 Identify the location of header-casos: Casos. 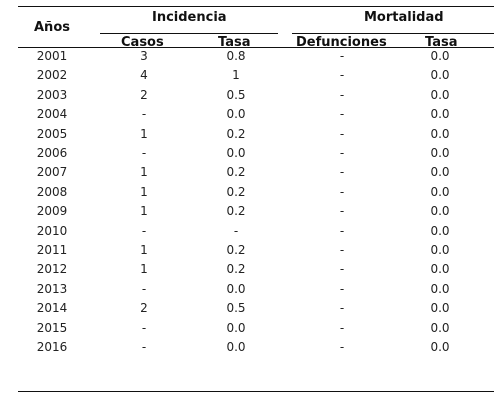
(142, 42).